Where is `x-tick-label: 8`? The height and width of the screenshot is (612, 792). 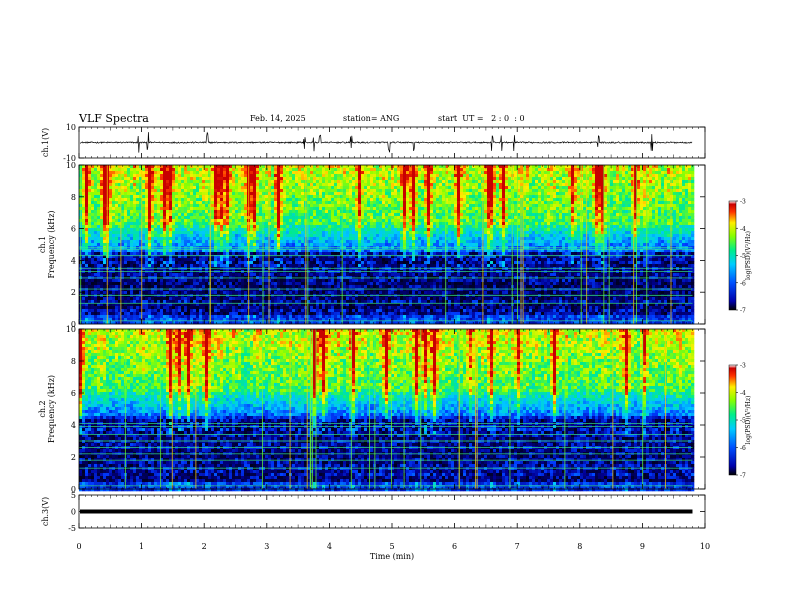
x-tick-label: 8 is located at coordinates (579, 546).